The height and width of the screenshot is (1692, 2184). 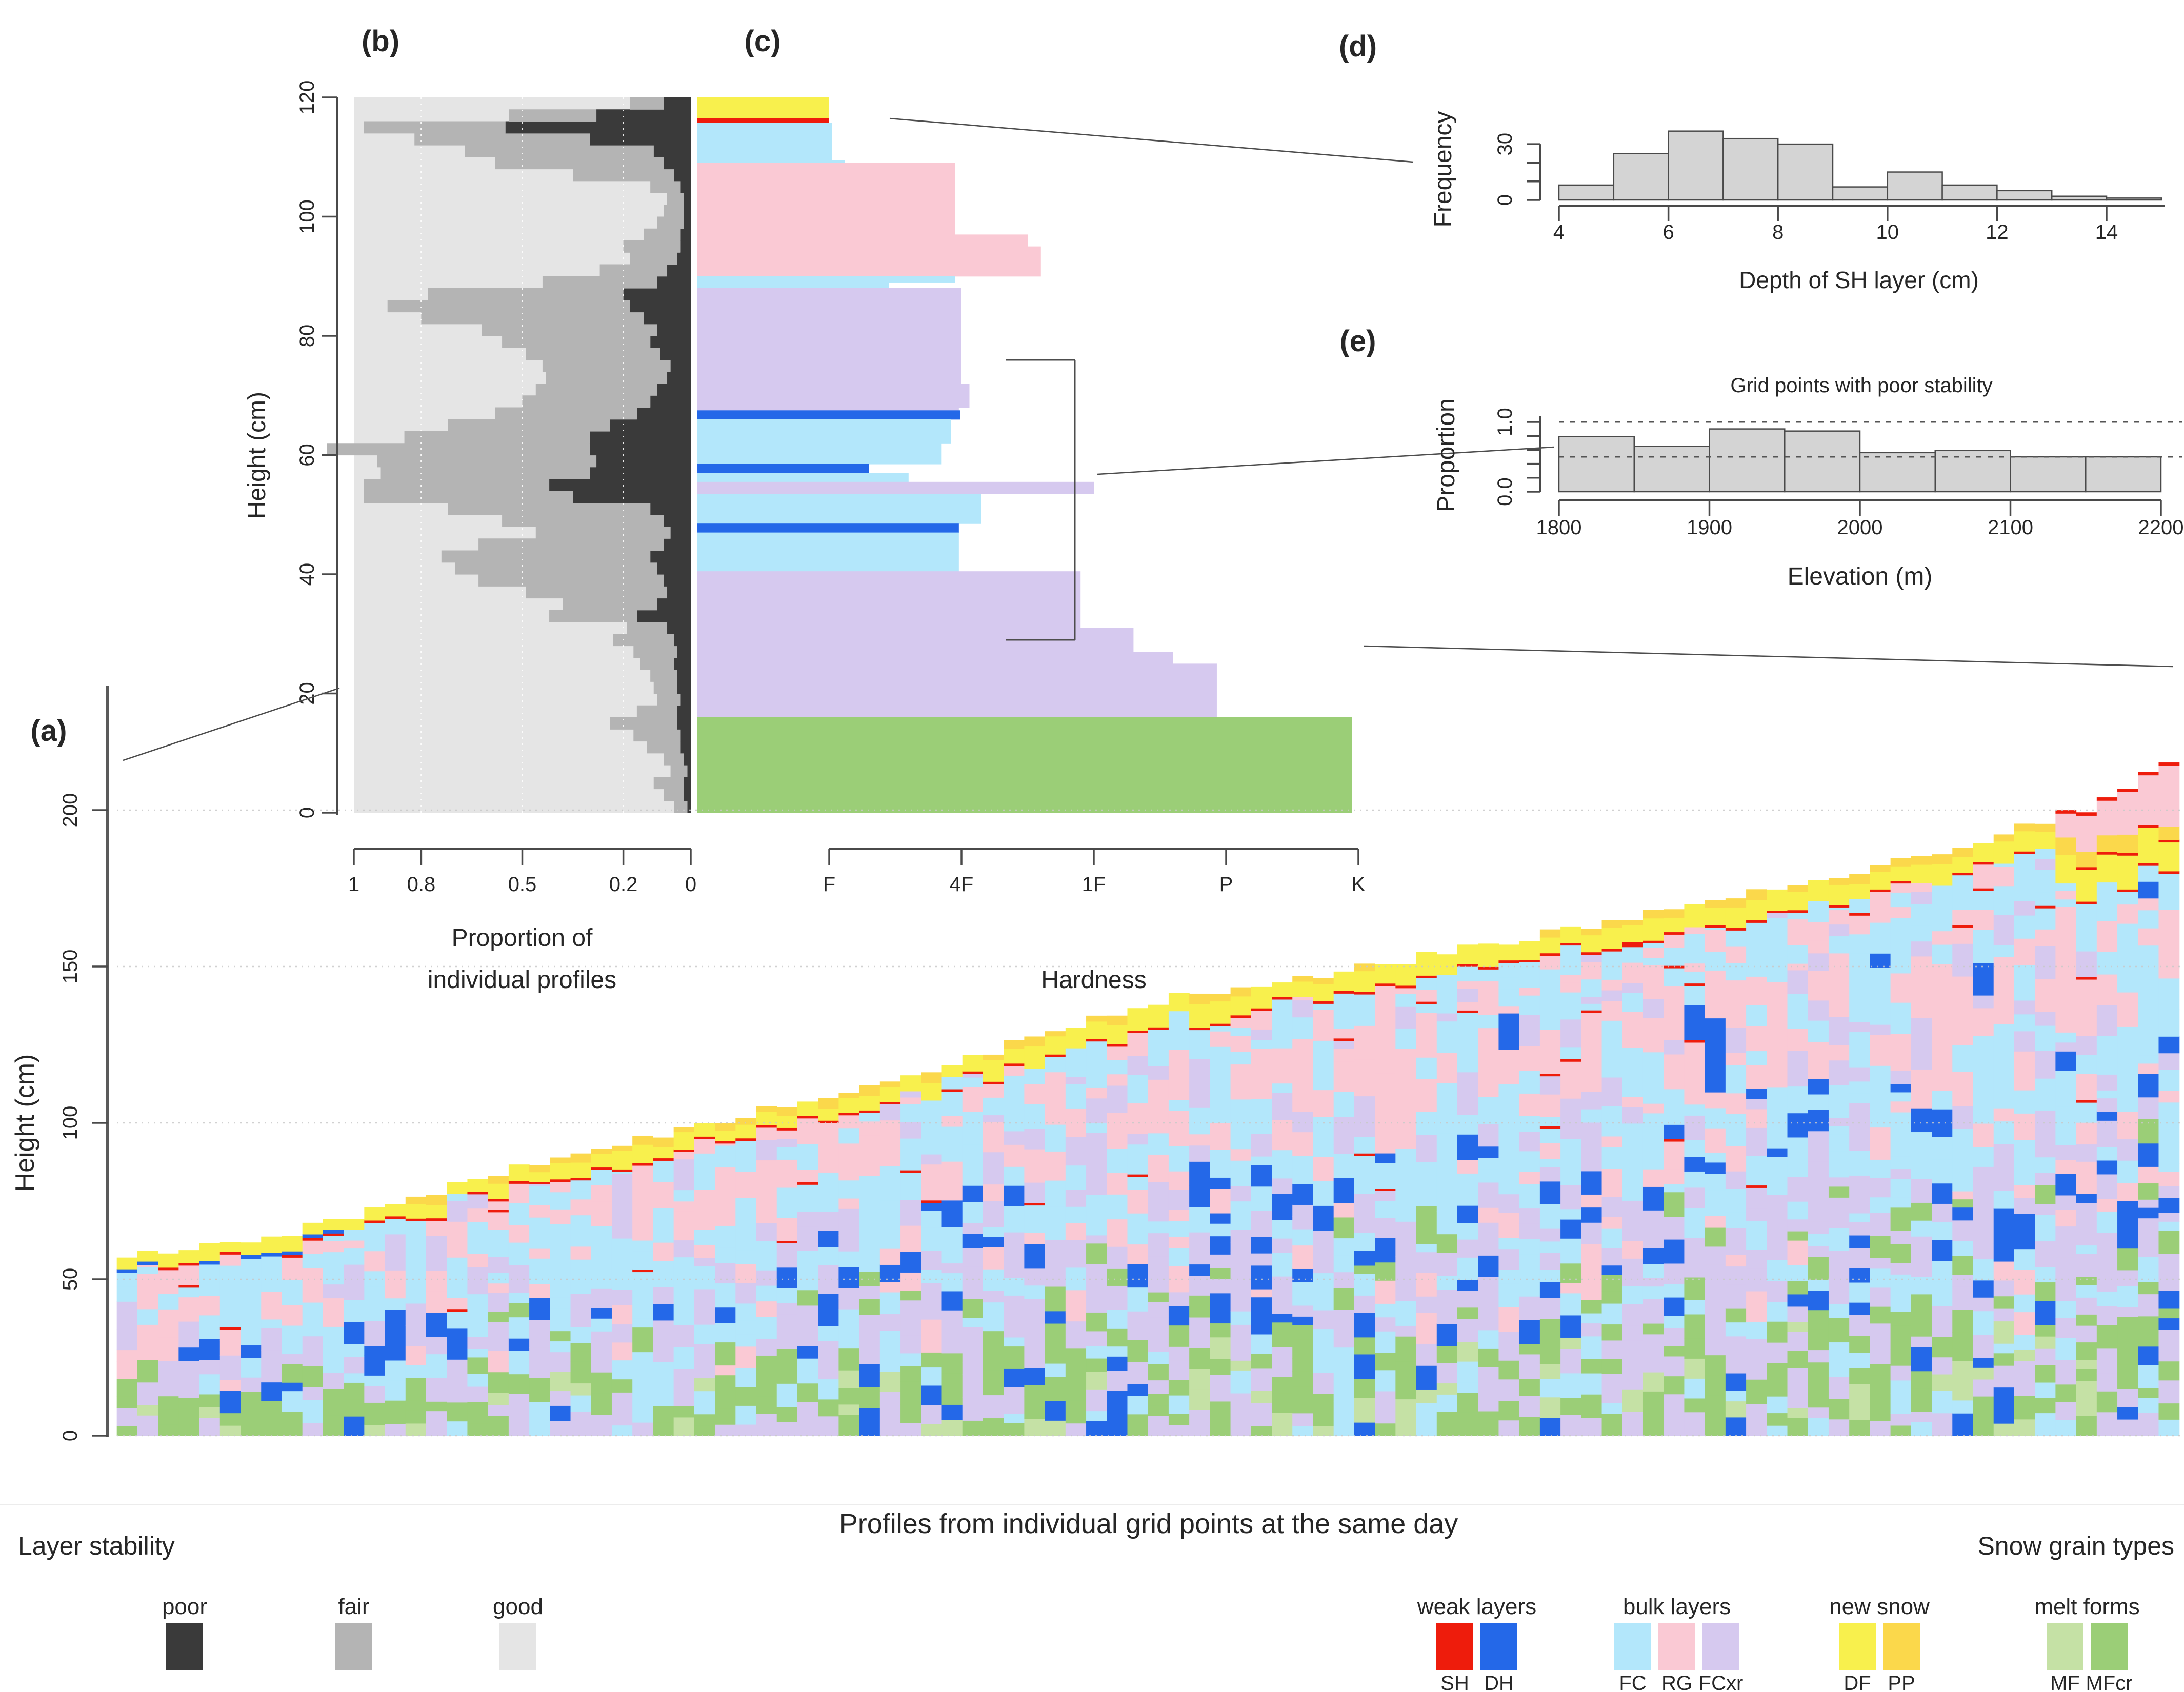 What do you see at coordinates (1055, 1055) in the screenshot?
I see `profile-layer-SH` at bounding box center [1055, 1055].